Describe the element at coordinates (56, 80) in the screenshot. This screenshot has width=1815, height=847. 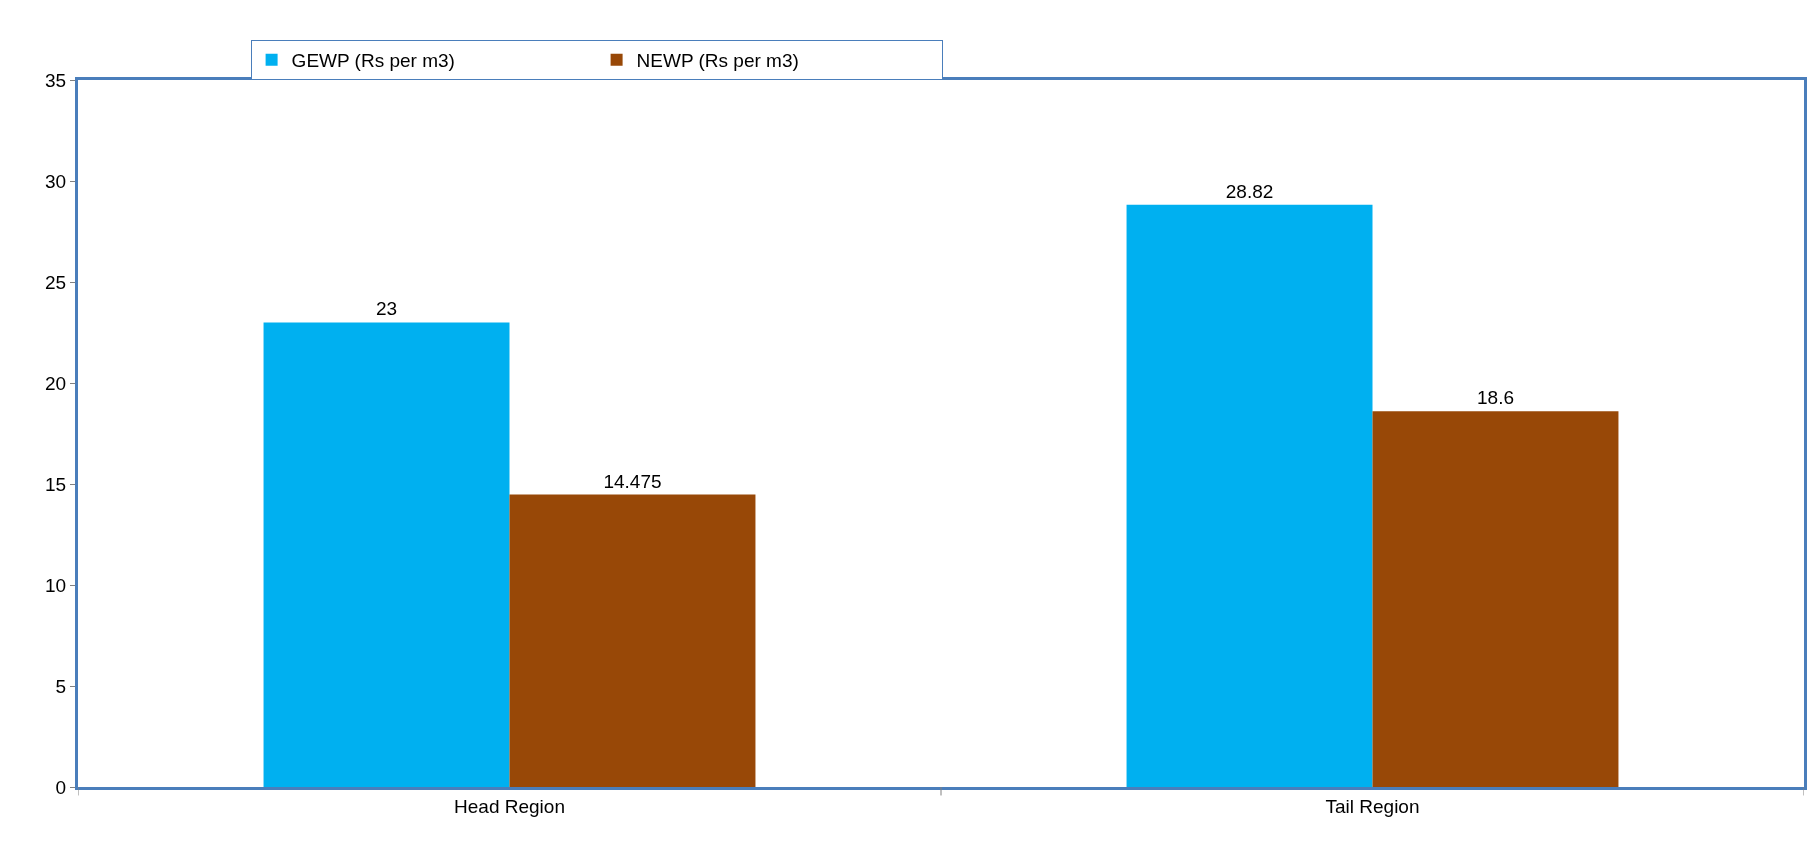
I see `y-tick-label: 35` at that location.